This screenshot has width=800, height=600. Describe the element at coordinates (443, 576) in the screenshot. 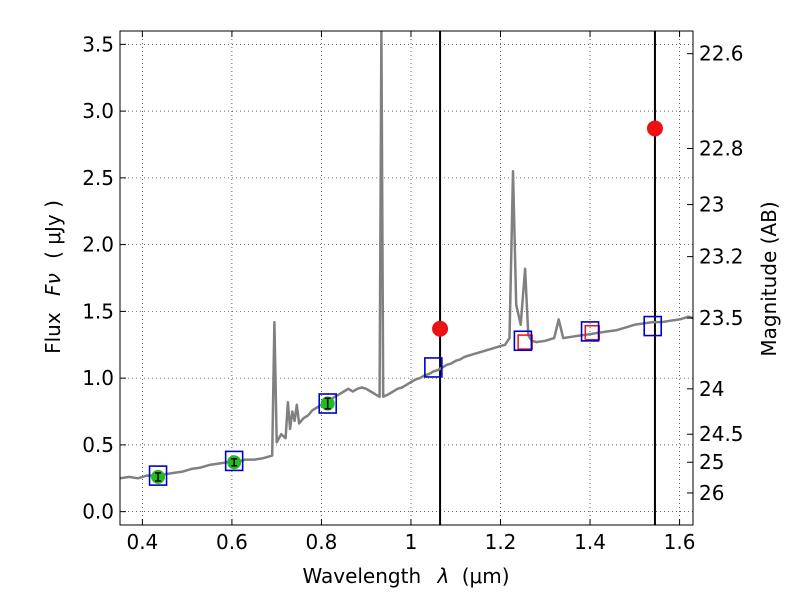

I see `x-axis-label-symbol: λ` at that location.